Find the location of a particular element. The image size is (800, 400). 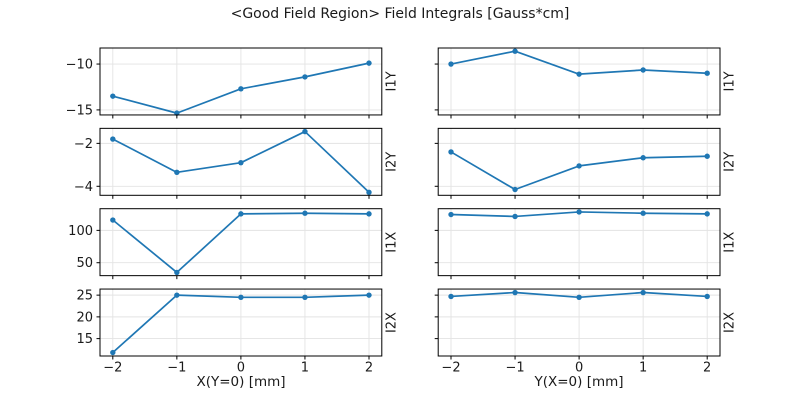

subplot-i2y-left: −4 −2 I2Y is located at coordinates (236, 163).